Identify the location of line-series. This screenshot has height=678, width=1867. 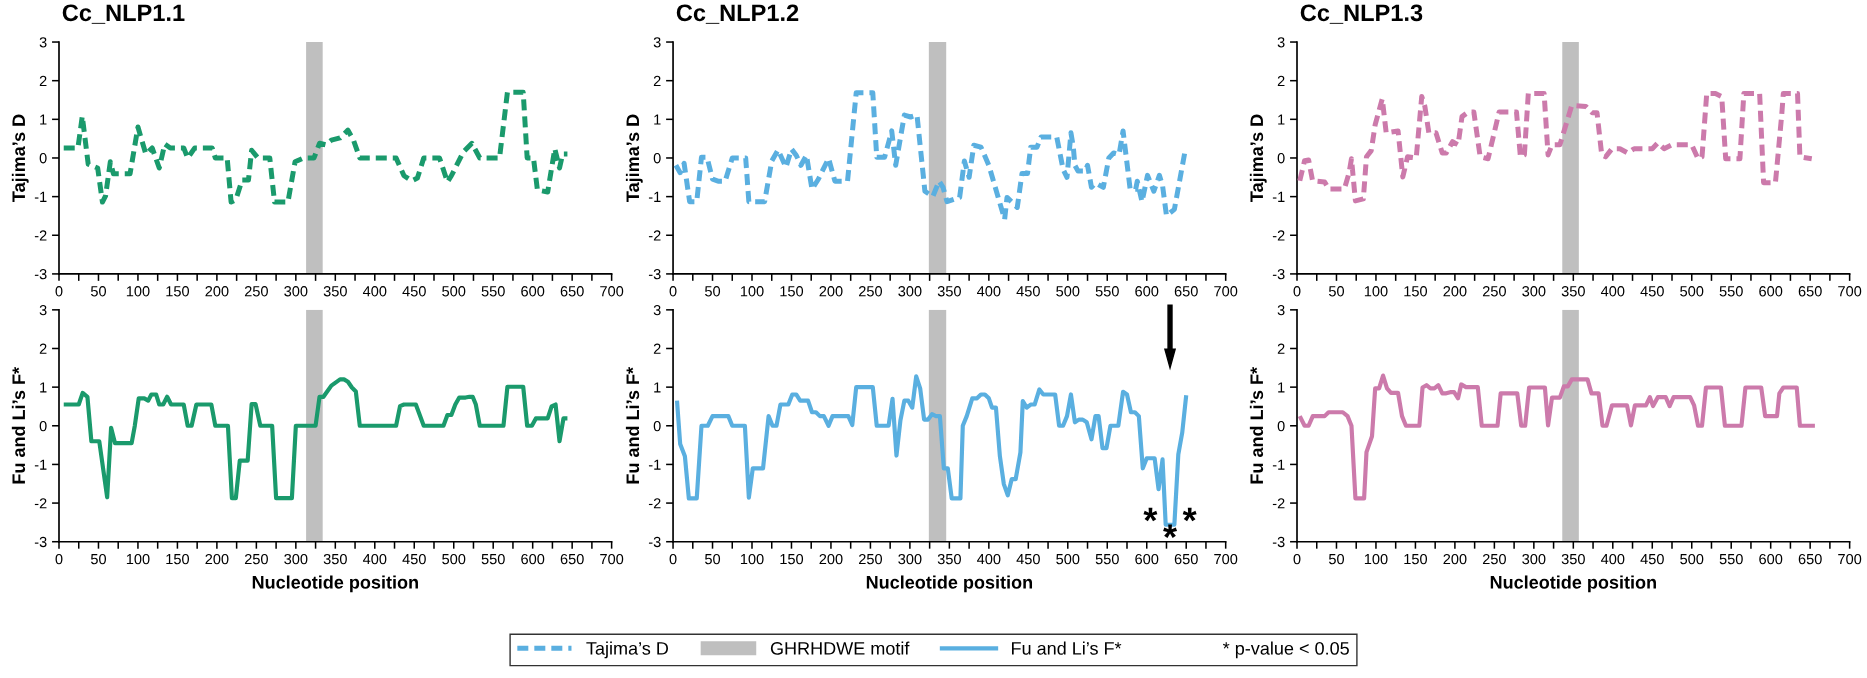
(315, 439).